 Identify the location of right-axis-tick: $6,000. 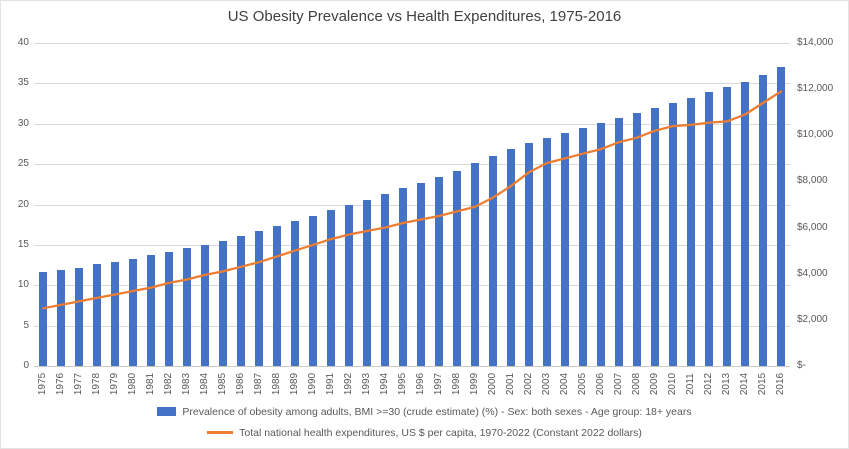
(812, 227).